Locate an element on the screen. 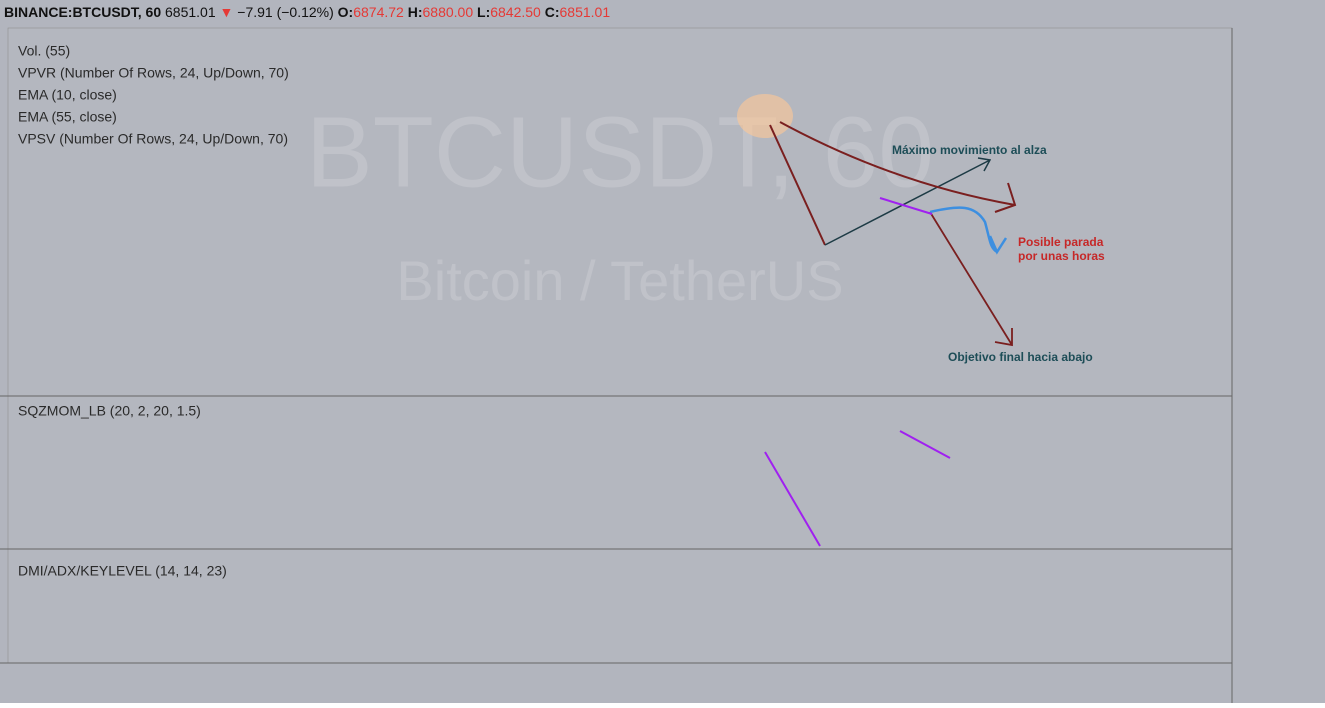  drawings is located at coordinates (877, 320).